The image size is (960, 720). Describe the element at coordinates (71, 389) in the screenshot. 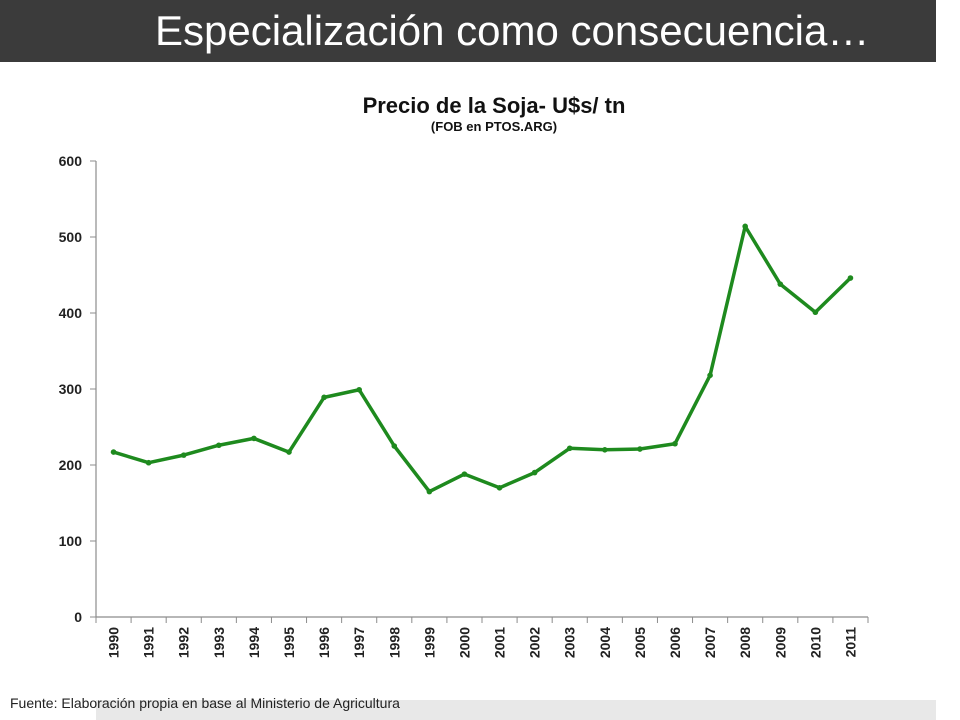

I see `y-tick-label: 300` at that location.